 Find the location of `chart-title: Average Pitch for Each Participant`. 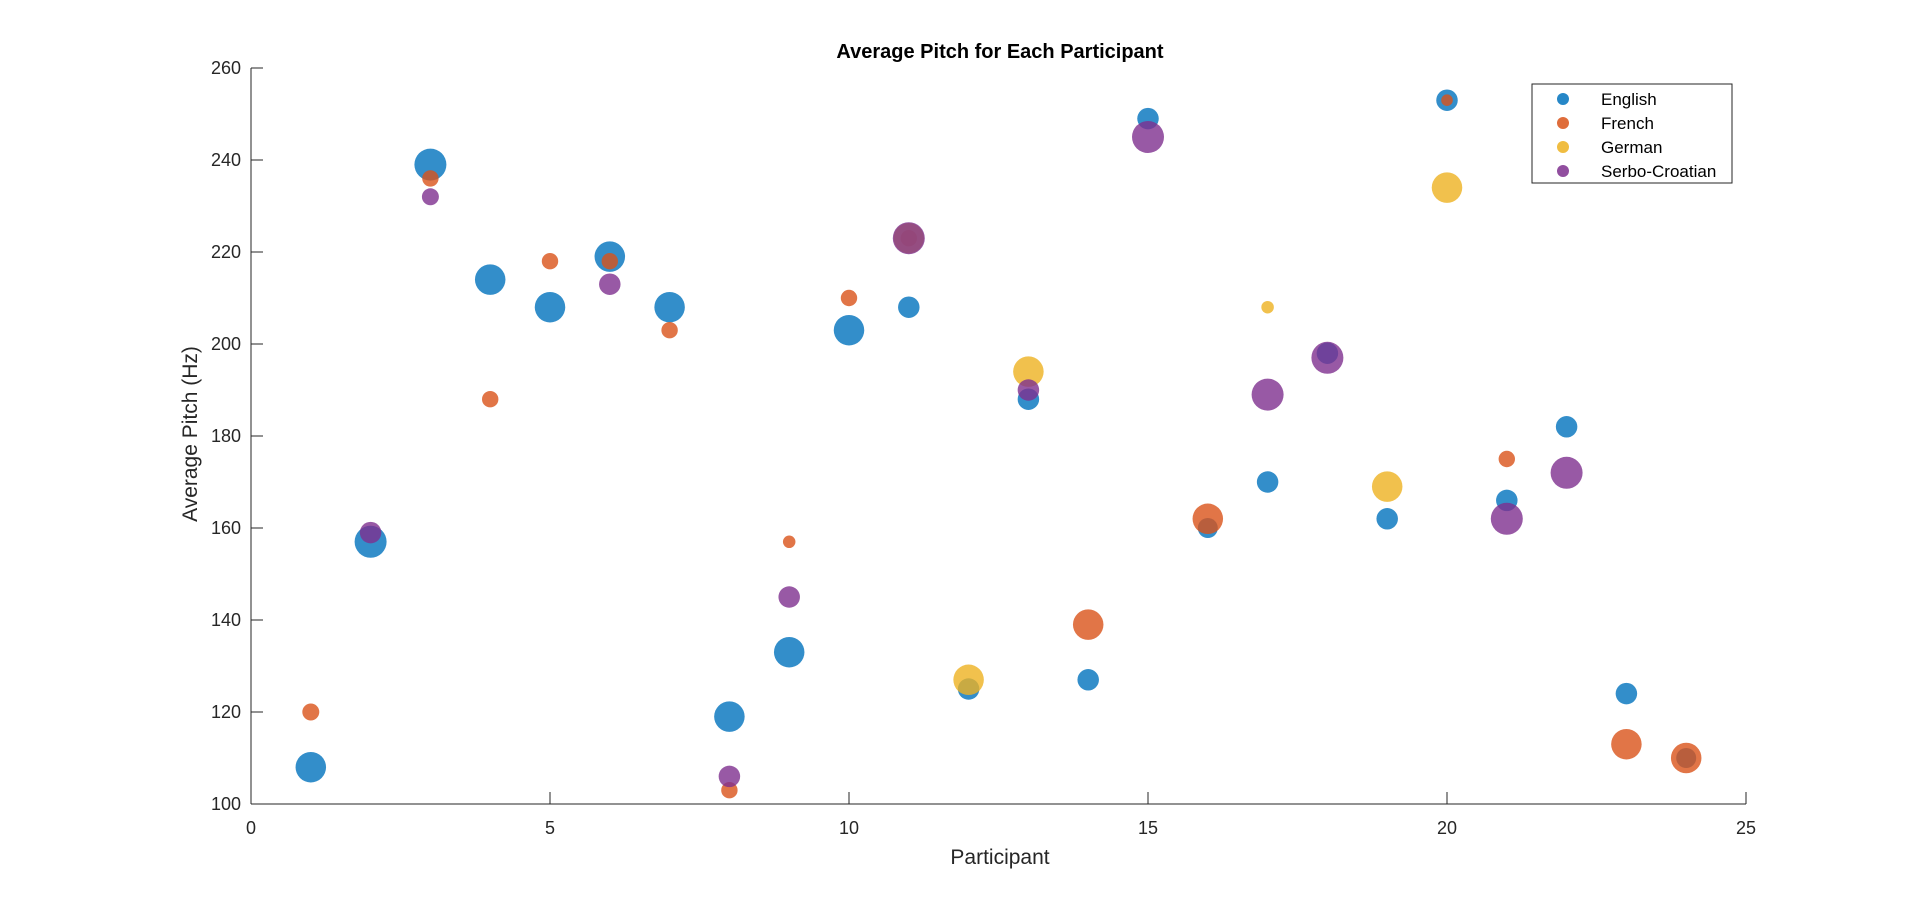

chart-title: Average Pitch for Each Participant is located at coordinates (999, 52).